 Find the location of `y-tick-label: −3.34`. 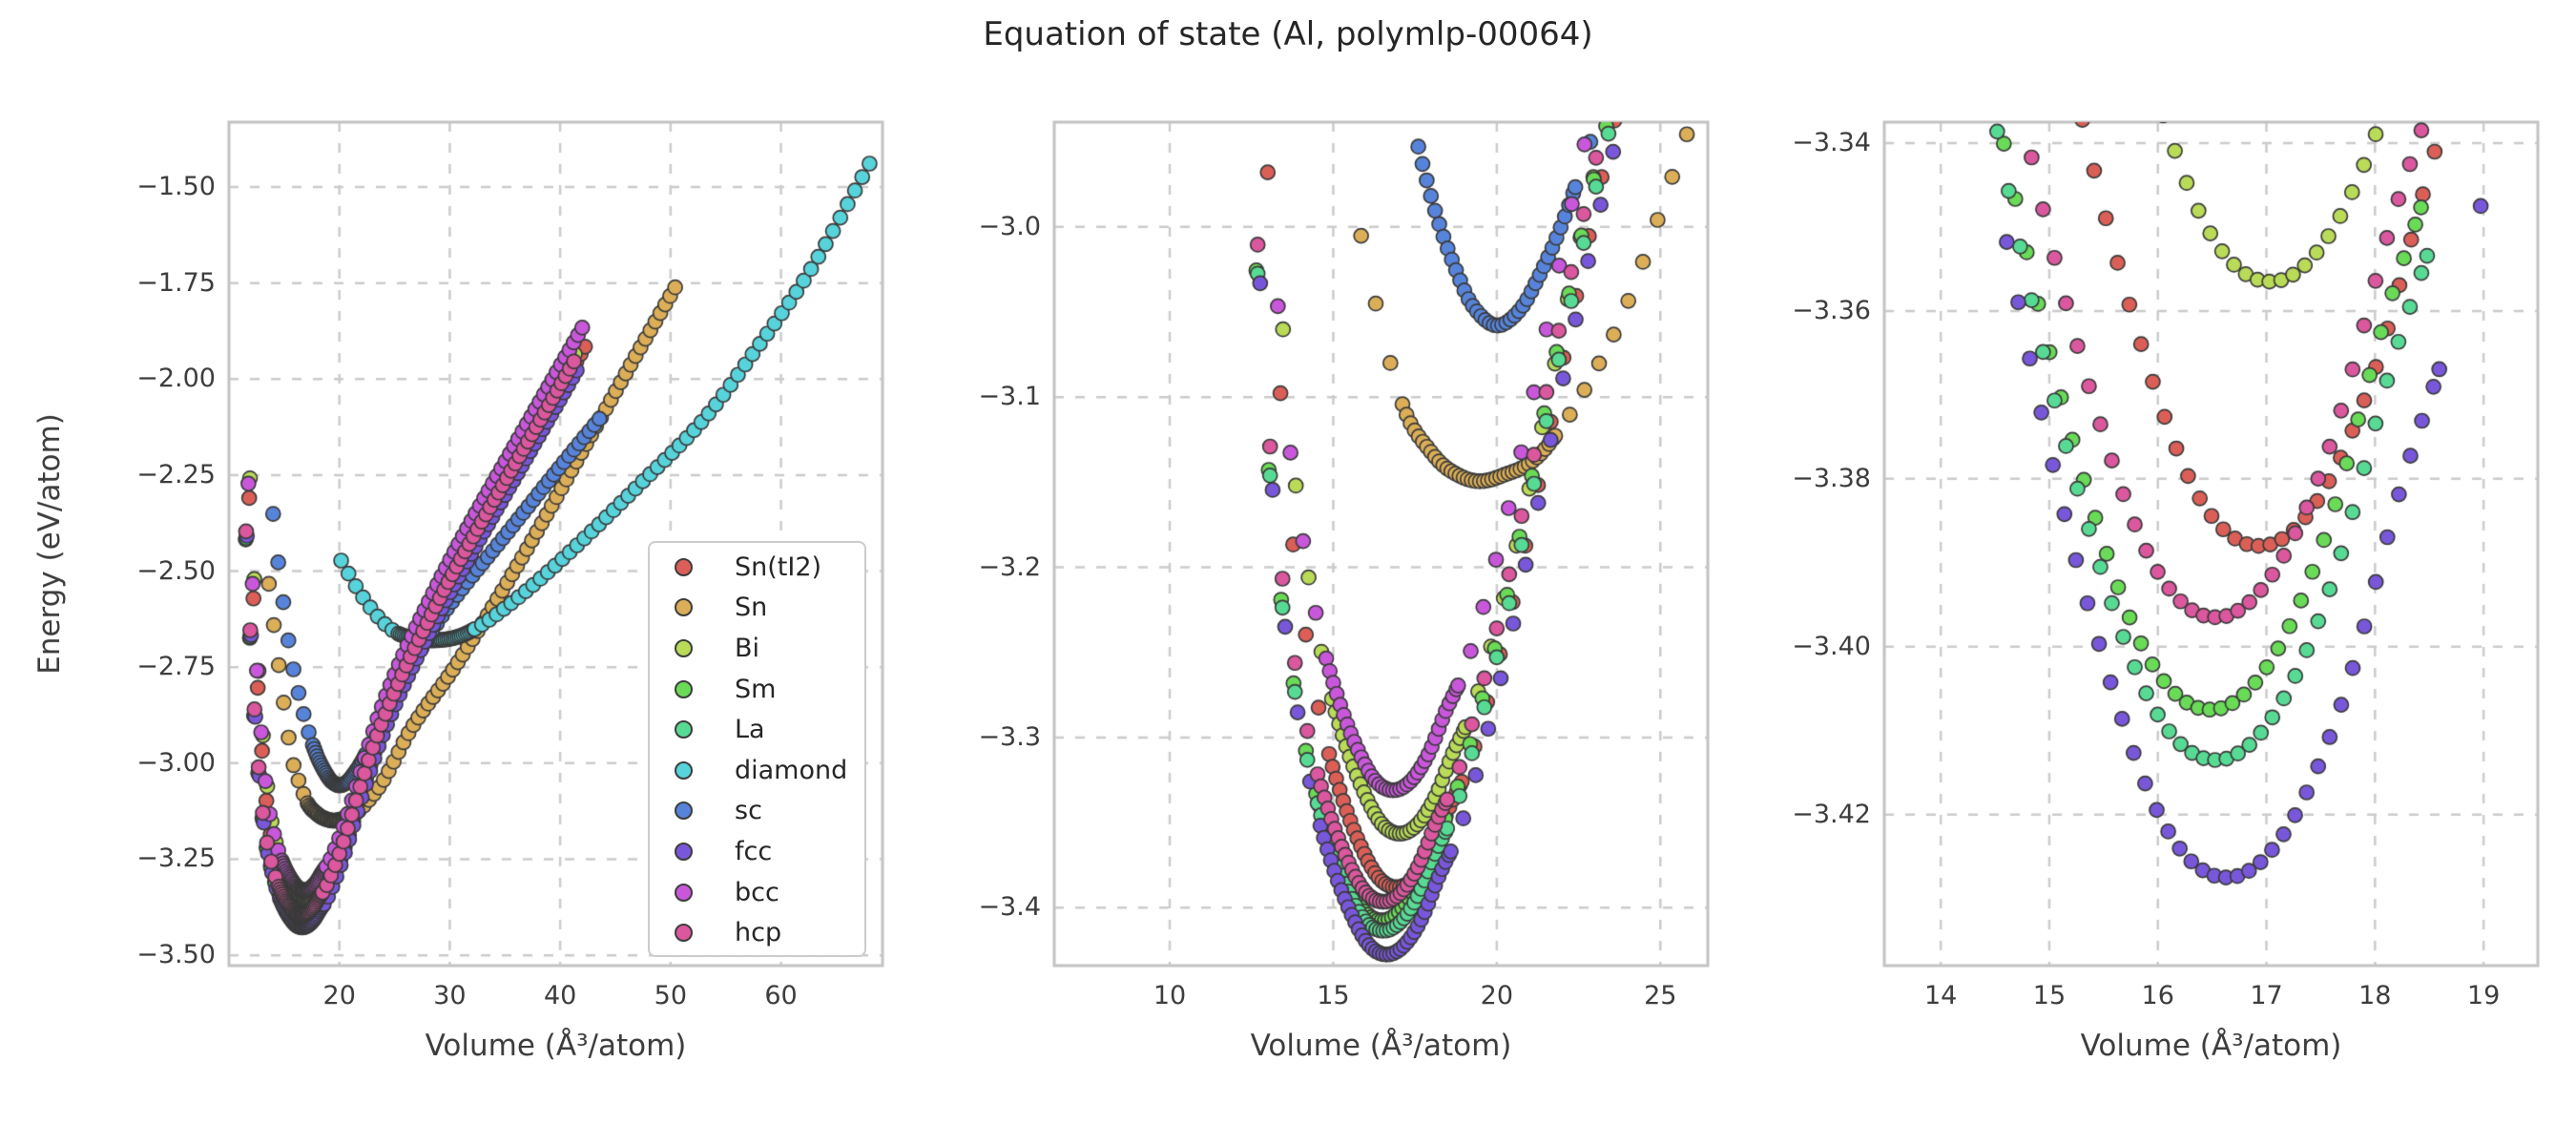

y-tick-label: −3.34 is located at coordinates (1831, 142).